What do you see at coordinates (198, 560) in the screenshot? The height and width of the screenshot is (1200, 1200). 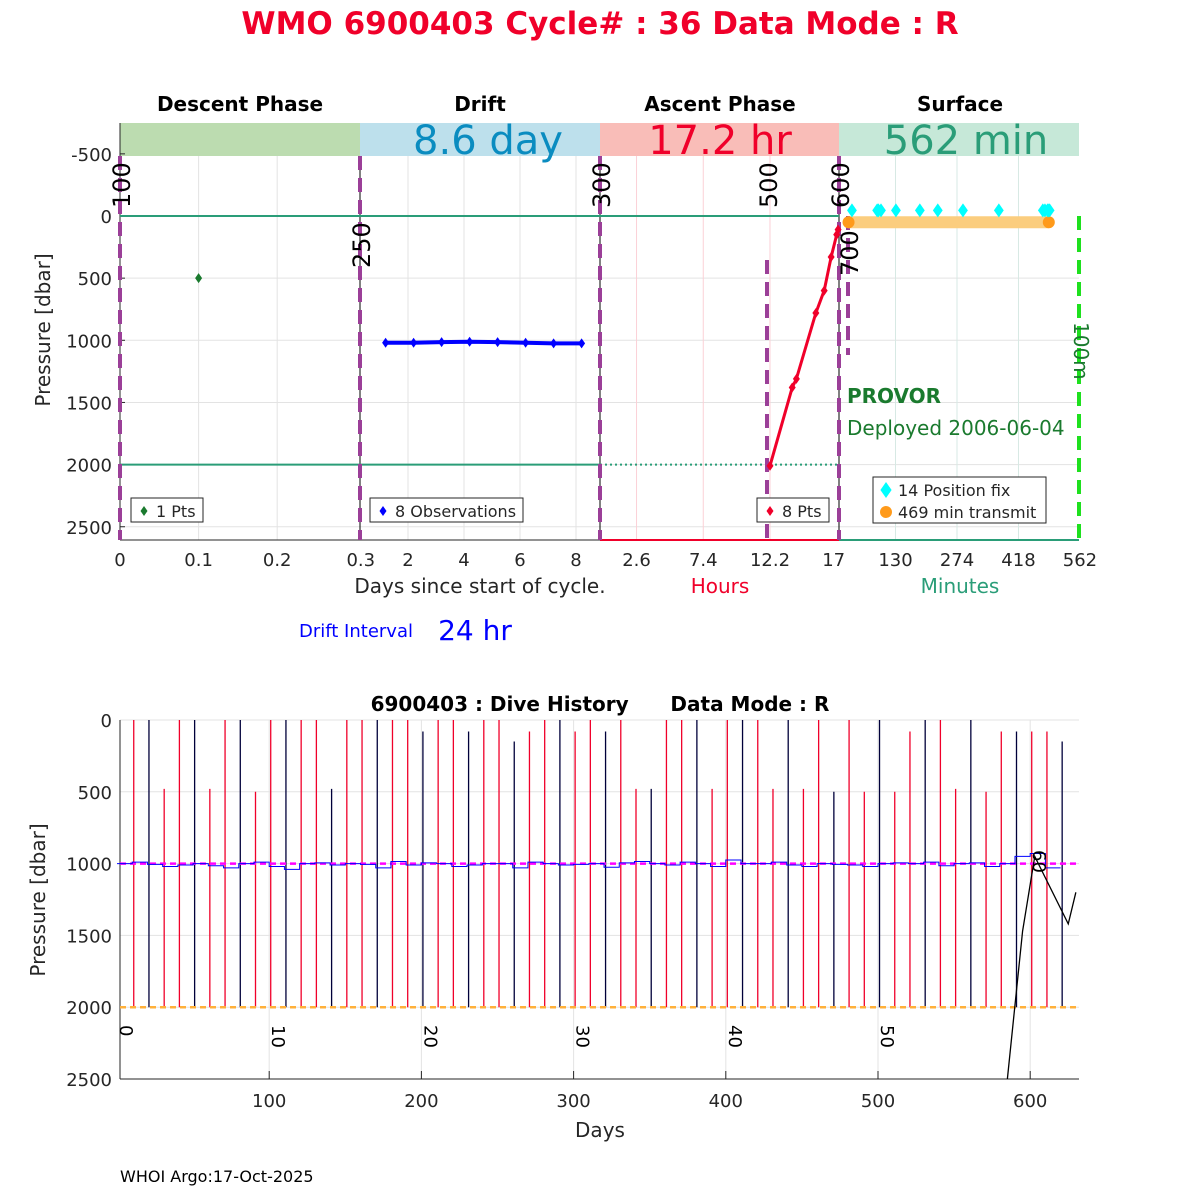 I see `x-tick-label-days: 0.1` at bounding box center [198, 560].